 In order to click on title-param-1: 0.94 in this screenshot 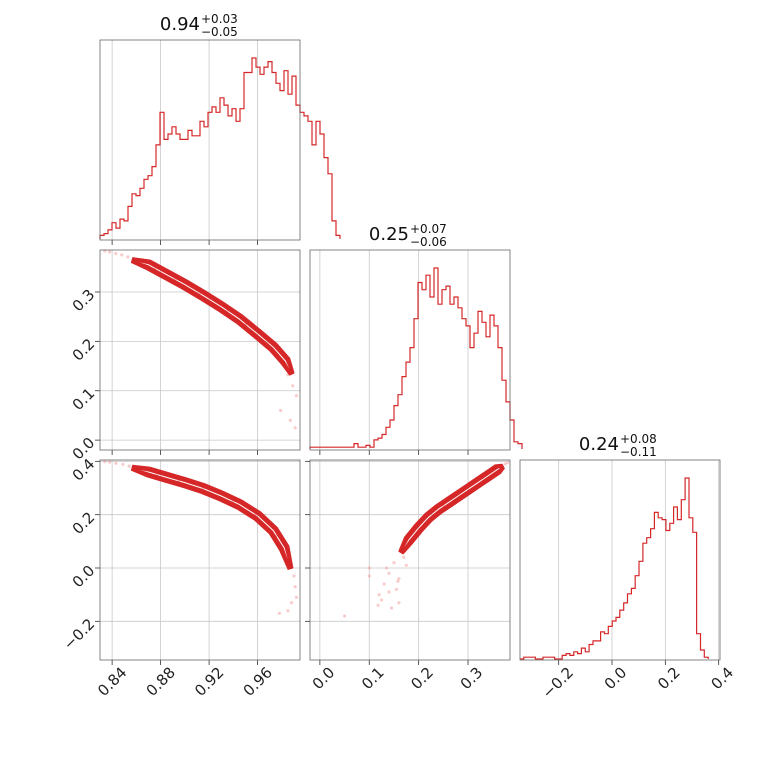, I will do `click(180, 24)`.